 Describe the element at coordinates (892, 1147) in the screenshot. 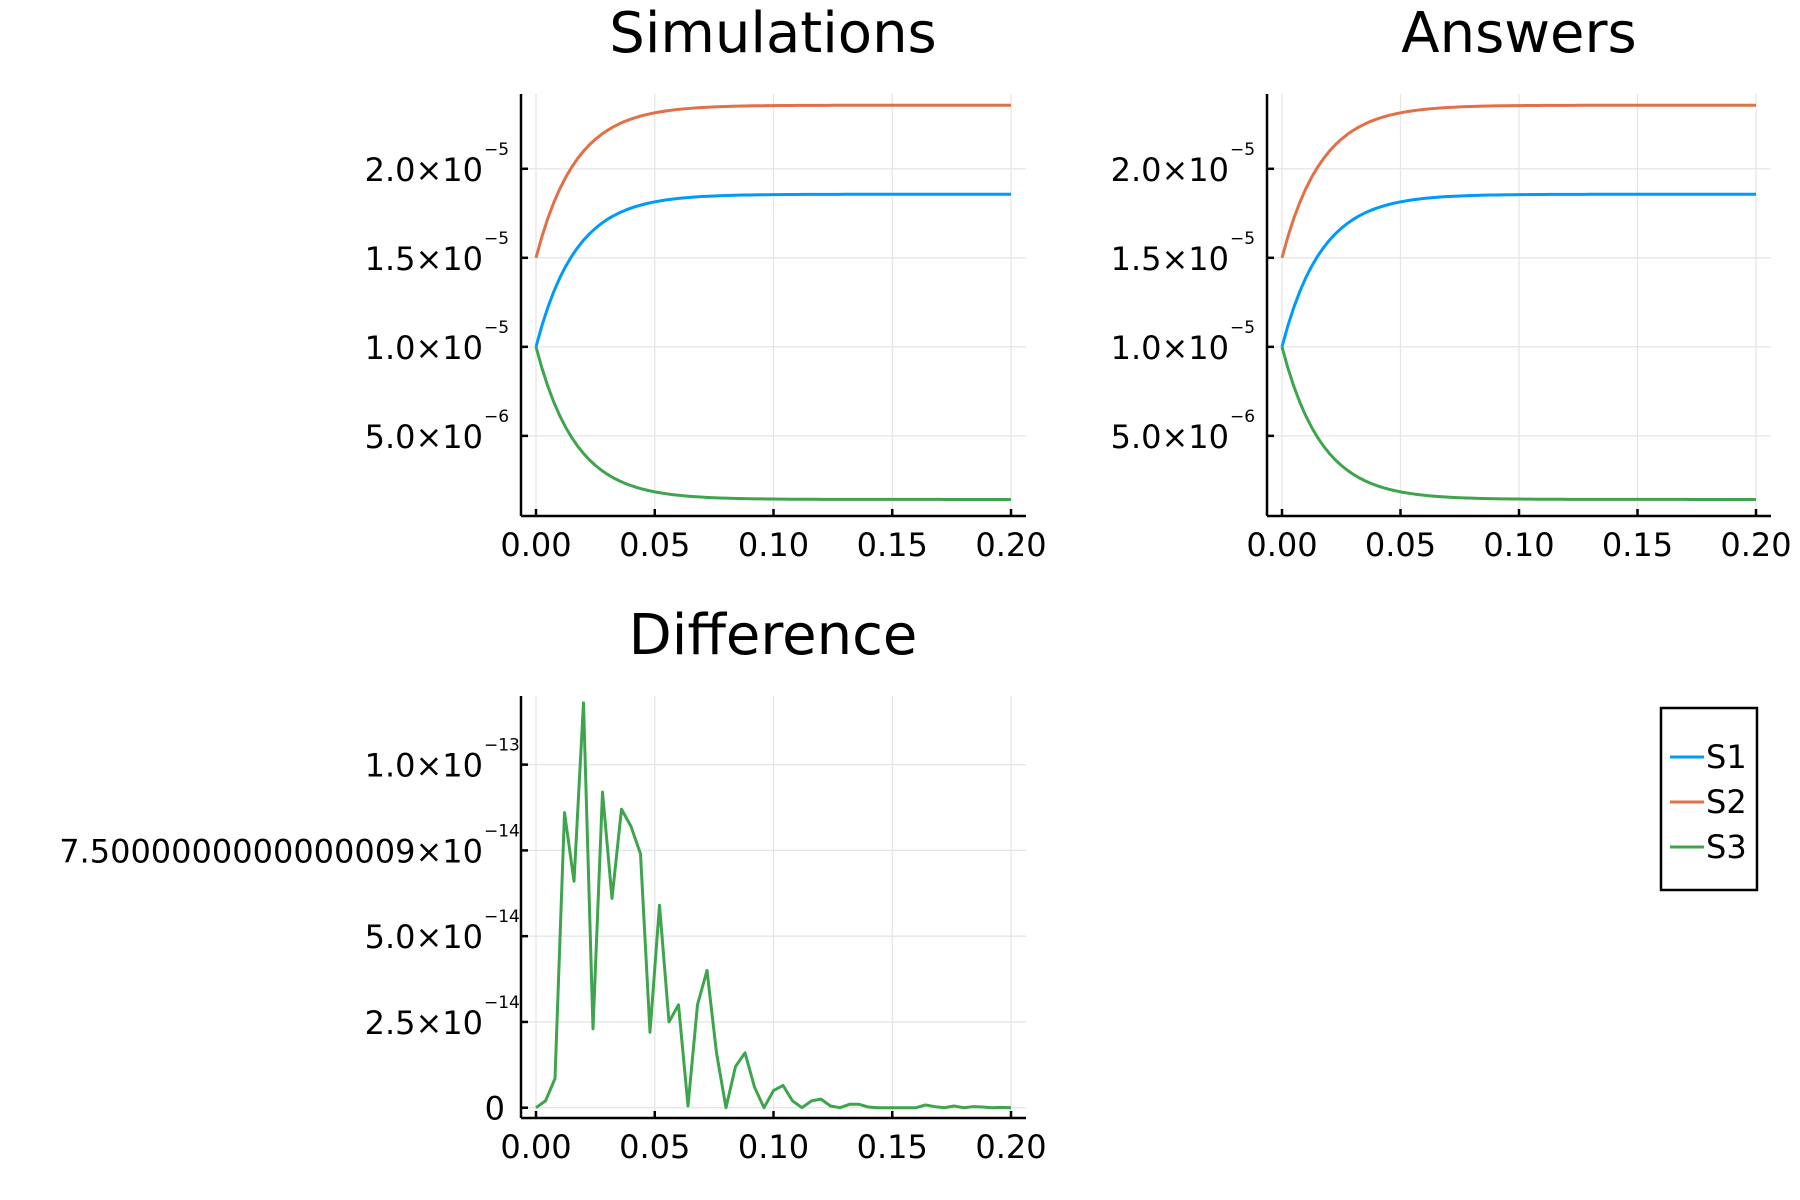

I see `difference-xtick-label: 0.15` at that location.